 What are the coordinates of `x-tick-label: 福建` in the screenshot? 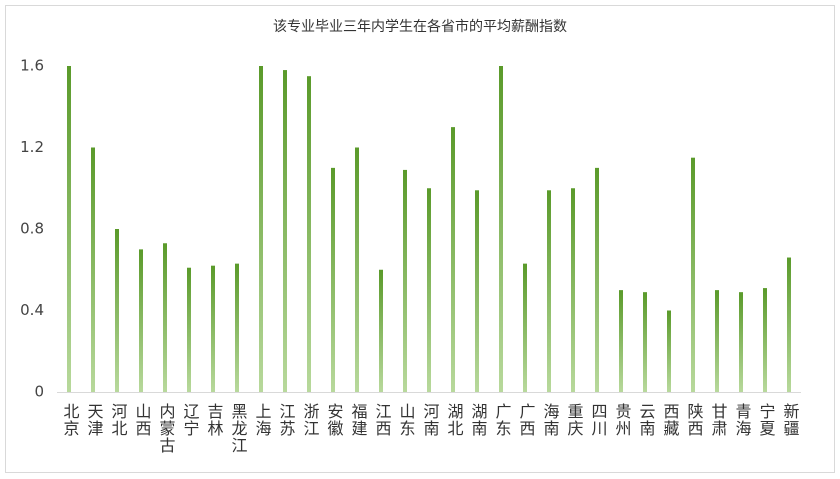 It's located at (358, 420).